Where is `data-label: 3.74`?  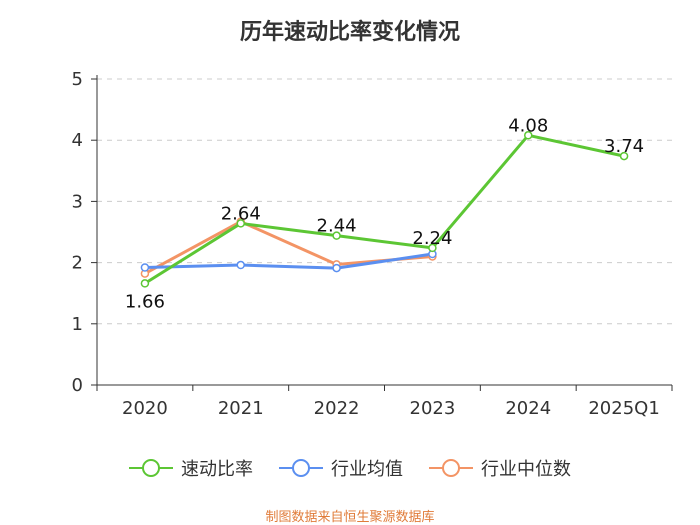
data-label: 3.74 is located at coordinates (624, 146).